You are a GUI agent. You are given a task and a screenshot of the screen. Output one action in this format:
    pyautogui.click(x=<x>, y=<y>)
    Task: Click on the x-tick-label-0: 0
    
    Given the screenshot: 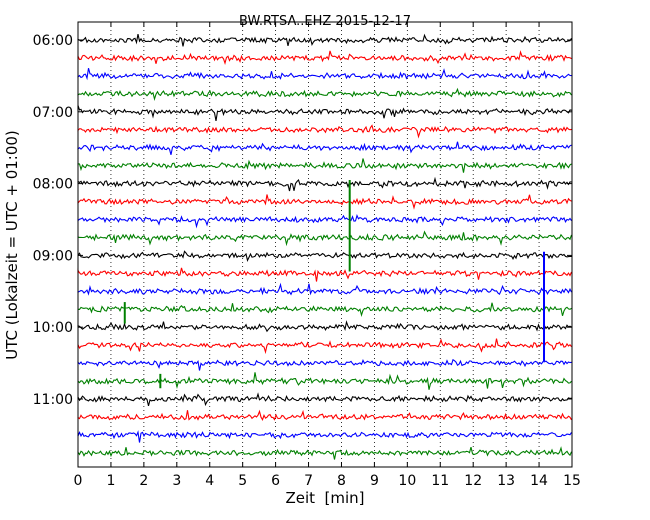 What is the action you would take?
    pyautogui.click(x=78, y=481)
    